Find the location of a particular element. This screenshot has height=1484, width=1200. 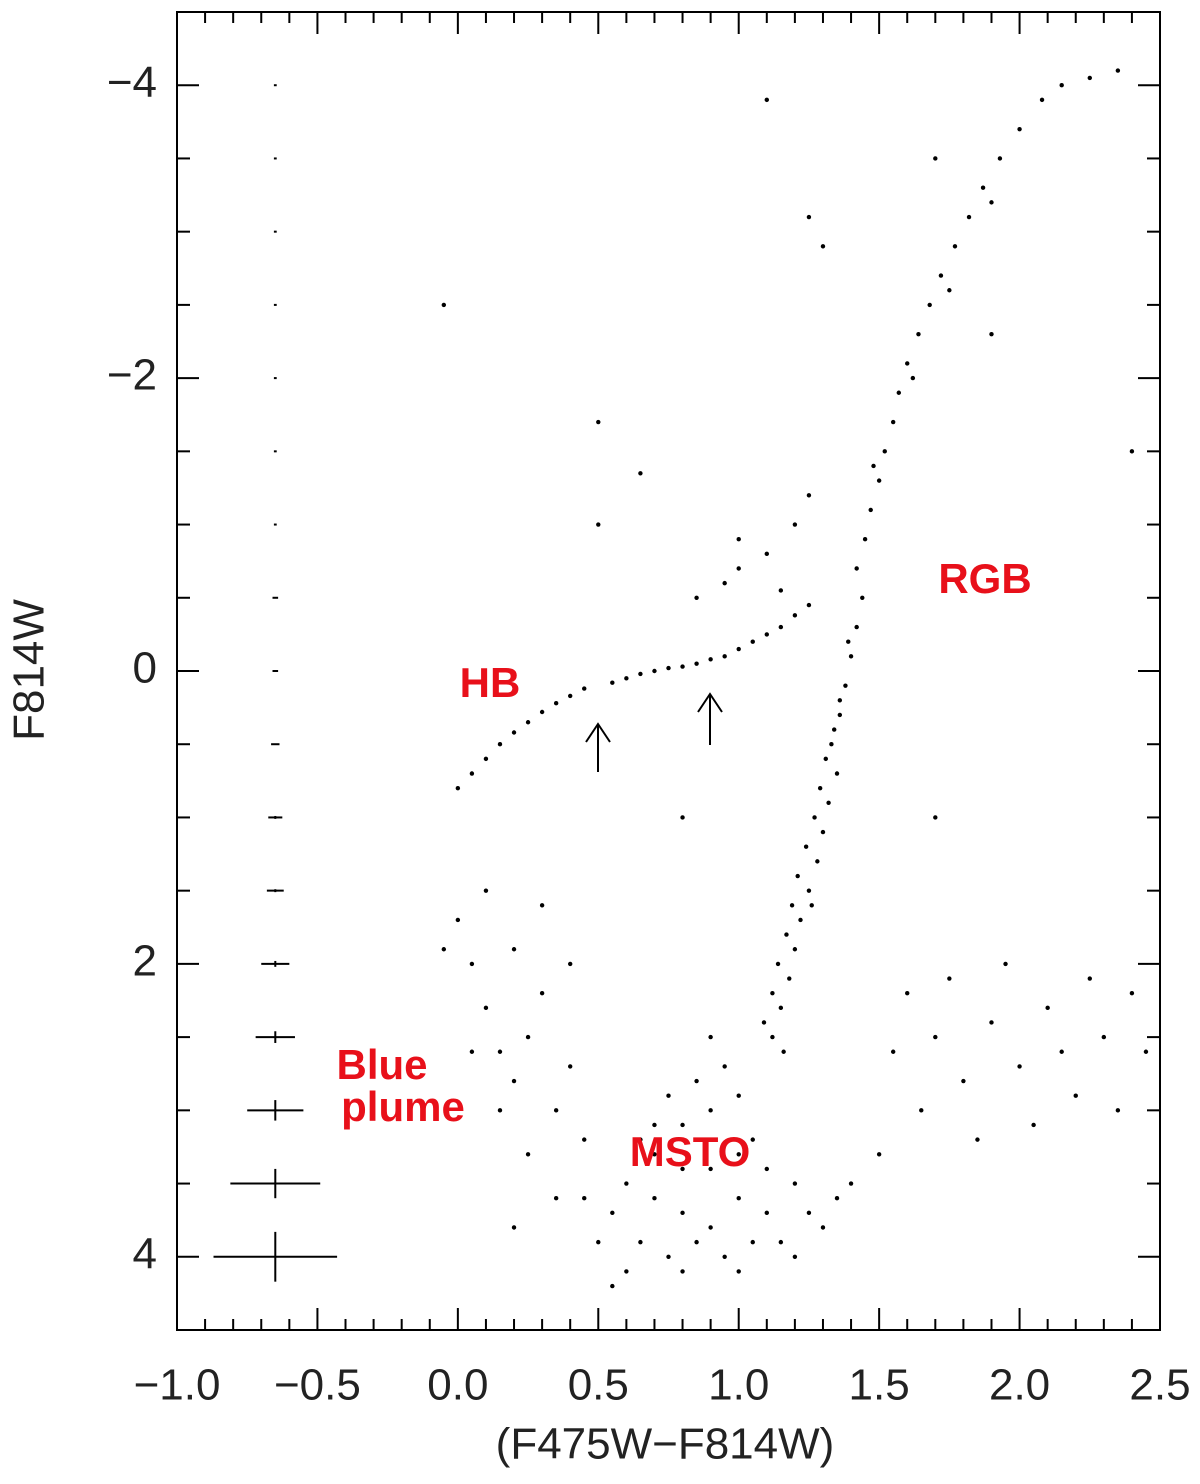

x-tick-label: 2.5 is located at coordinates (1159, 1385).